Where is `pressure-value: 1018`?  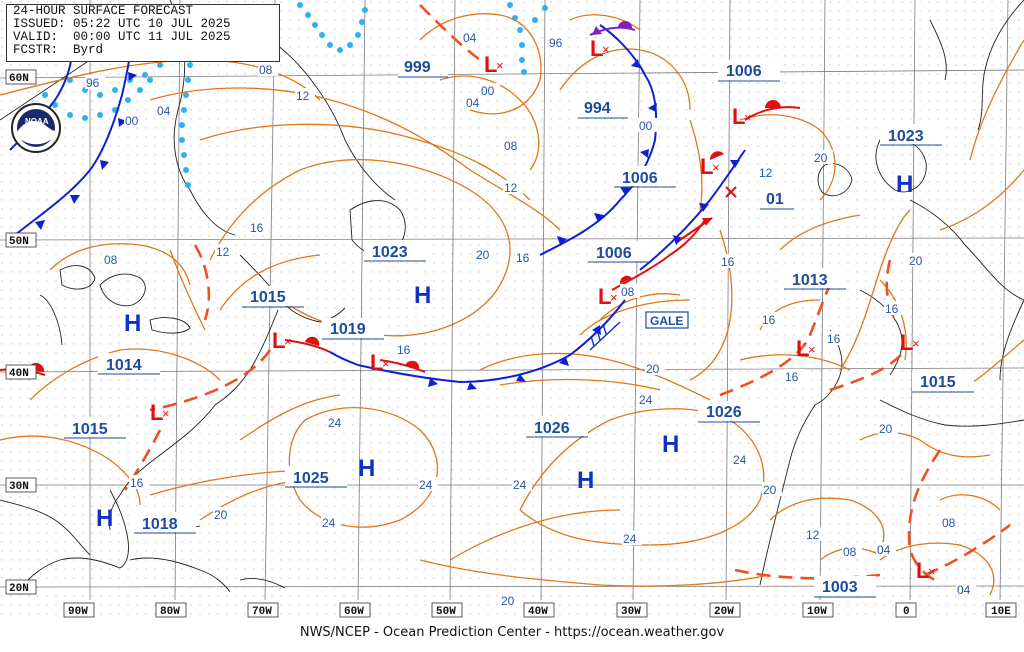 pressure-value: 1018 is located at coordinates (160, 524).